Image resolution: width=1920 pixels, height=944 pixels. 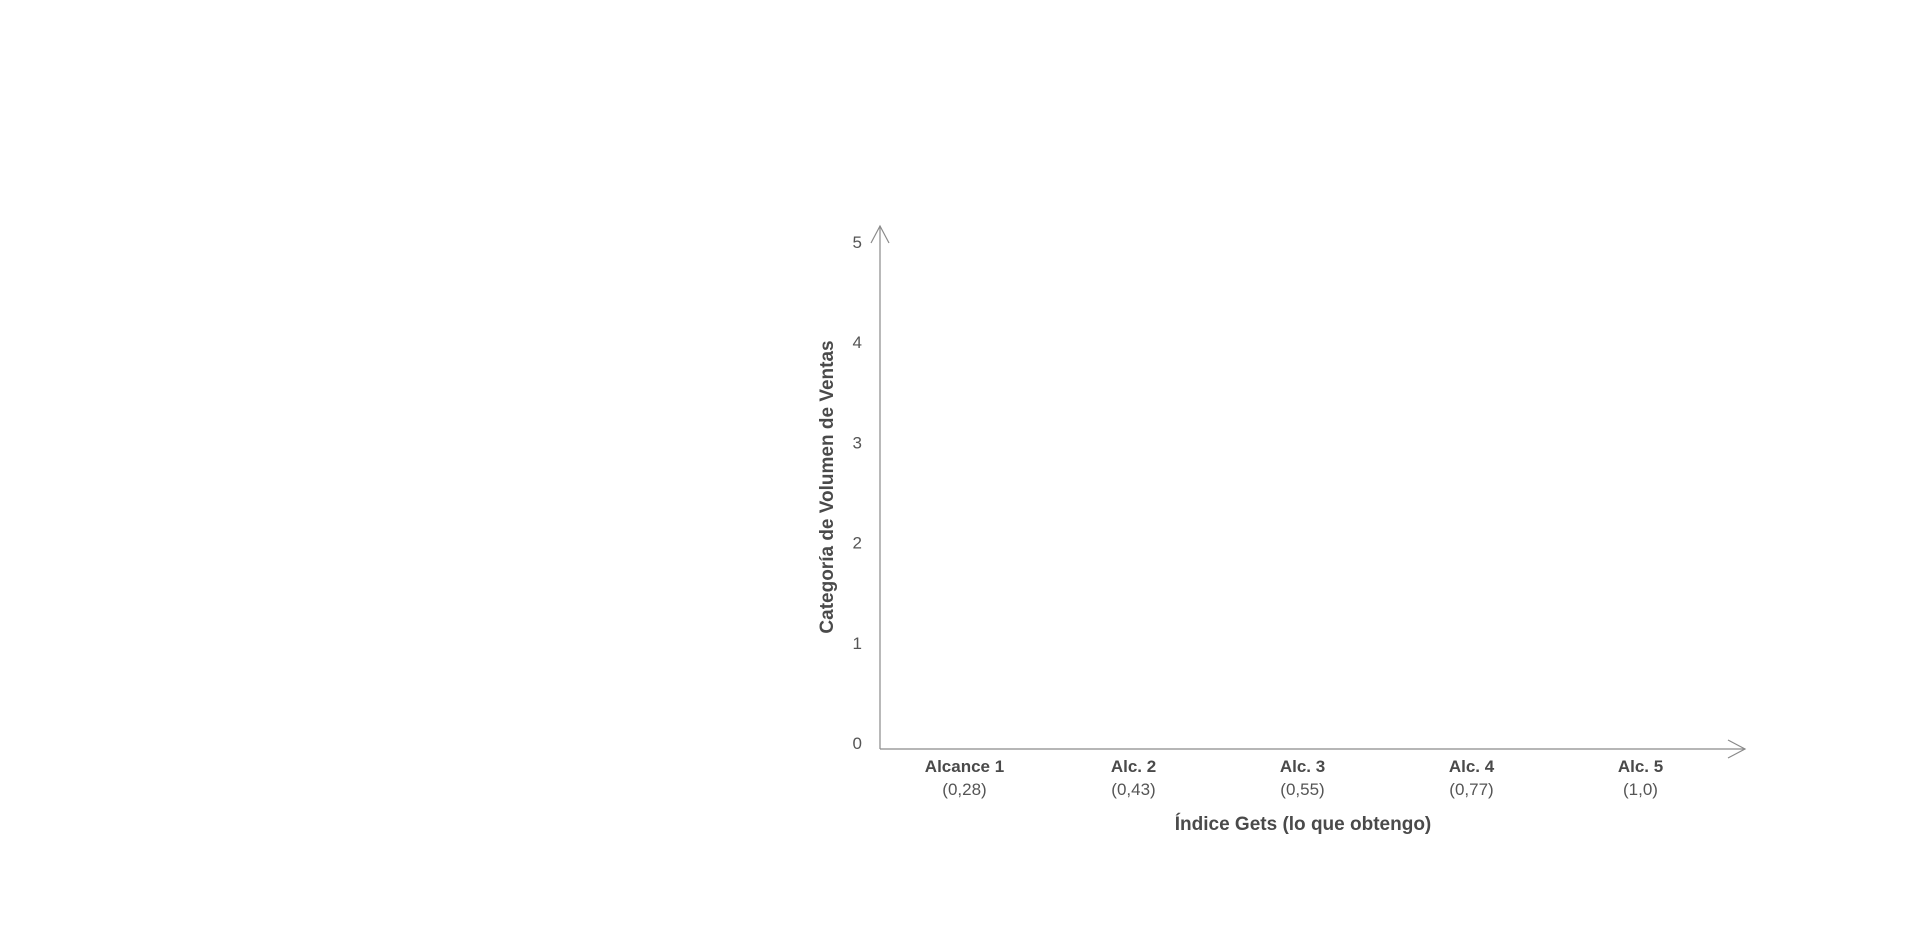 I want to click on y-axis-title: Categoría de Volumen de Ventas, so click(x=827, y=486).